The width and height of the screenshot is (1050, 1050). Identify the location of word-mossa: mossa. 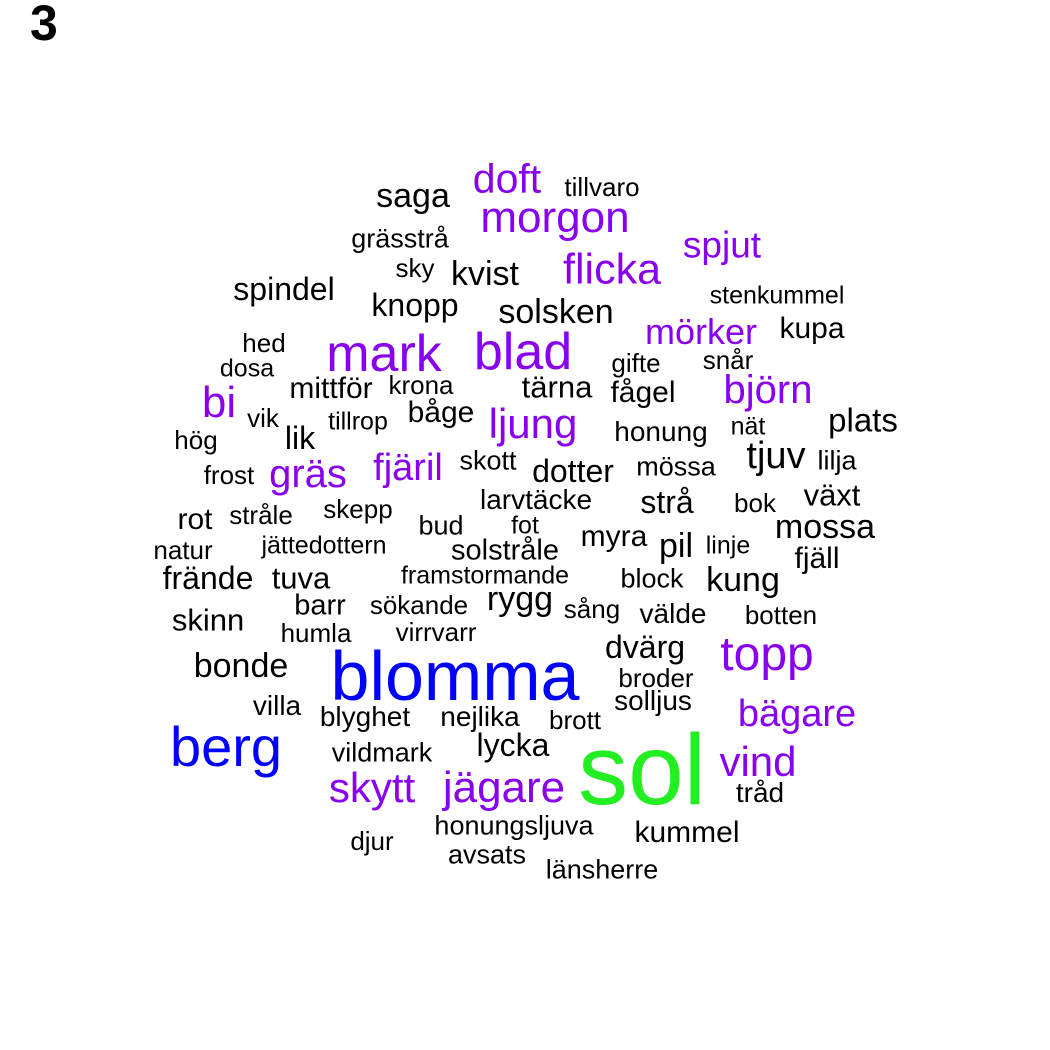
(825, 527).